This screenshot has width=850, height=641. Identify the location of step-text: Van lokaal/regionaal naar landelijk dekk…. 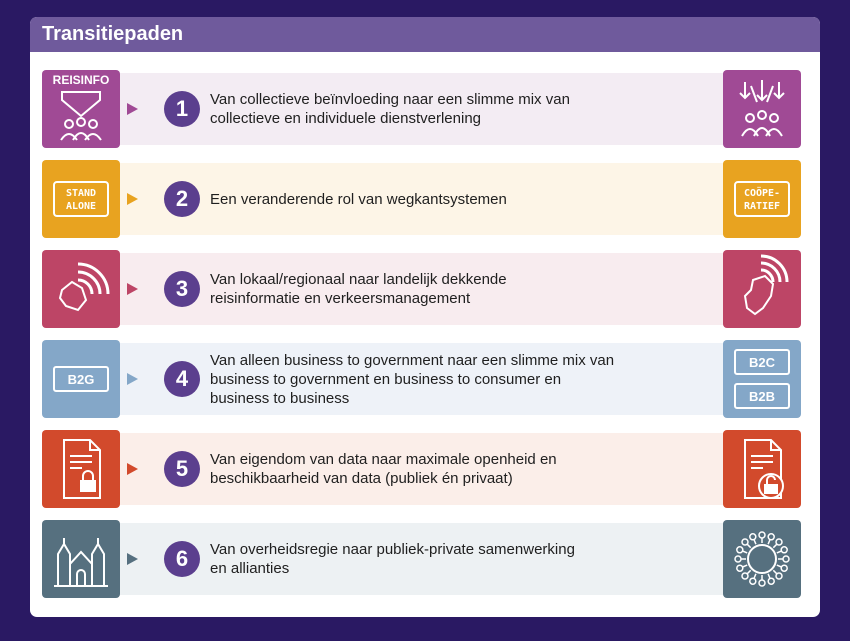
(358, 289).